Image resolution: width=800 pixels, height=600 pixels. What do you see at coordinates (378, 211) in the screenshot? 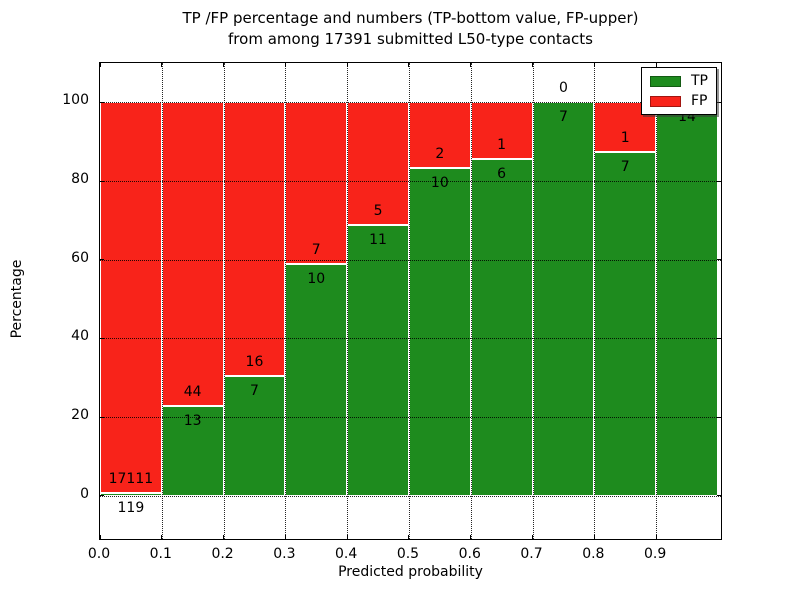
I see `fp-count-label: 5` at bounding box center [378, 211].